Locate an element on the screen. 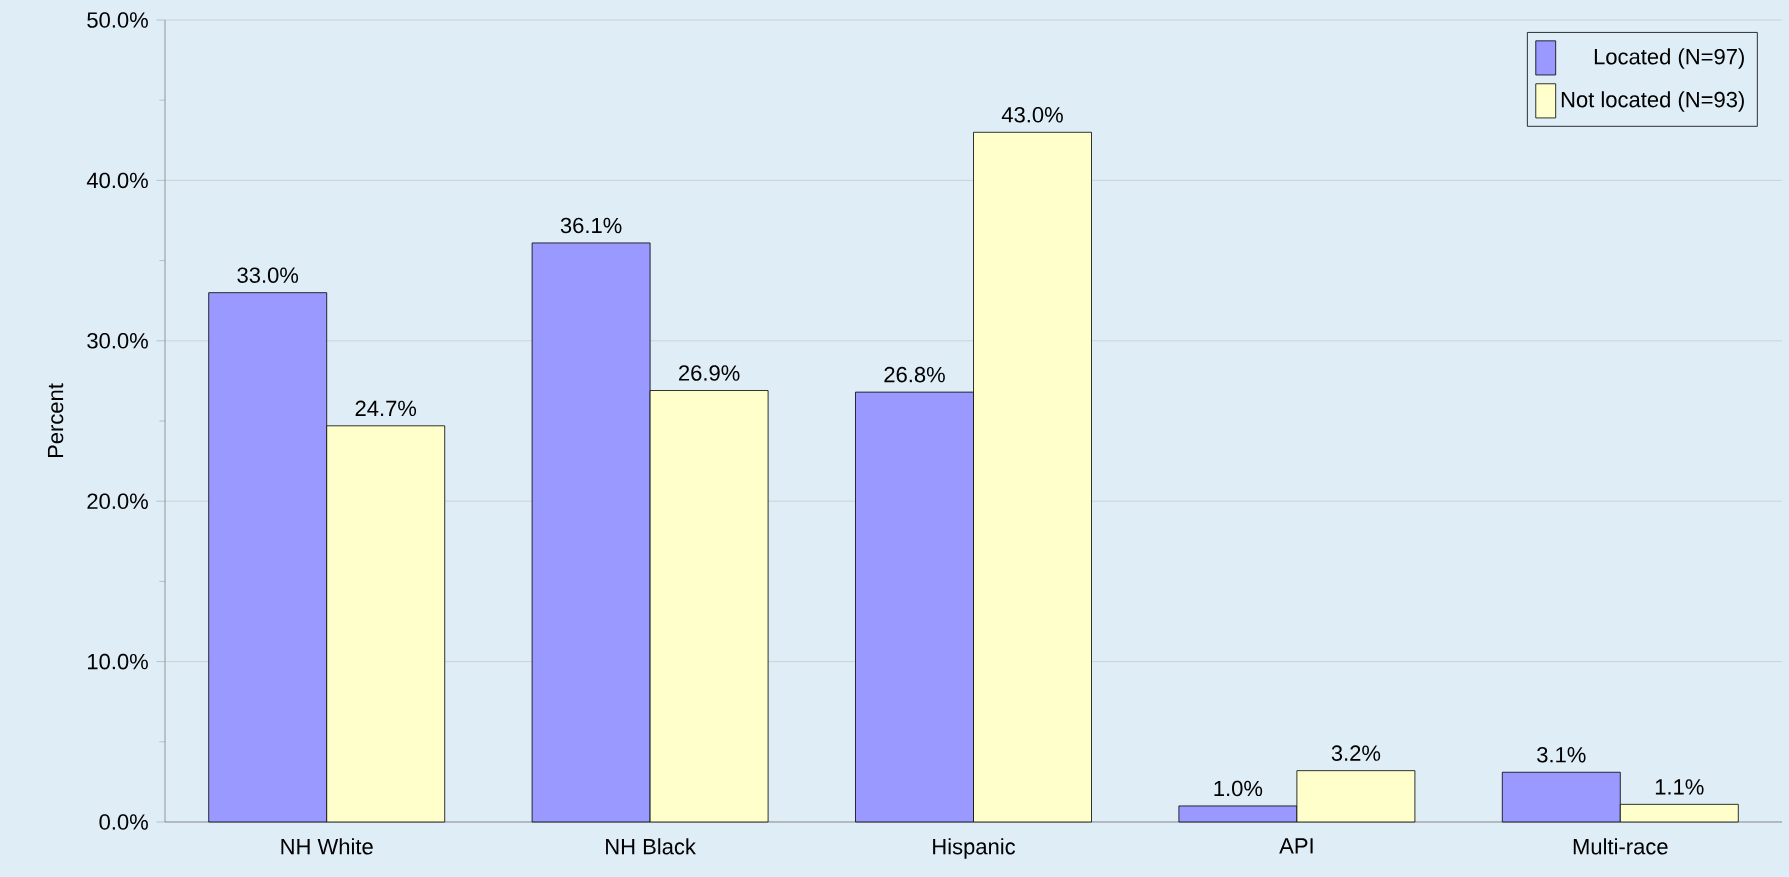  x-tick-label: API is located at coordinates (1296, 846).